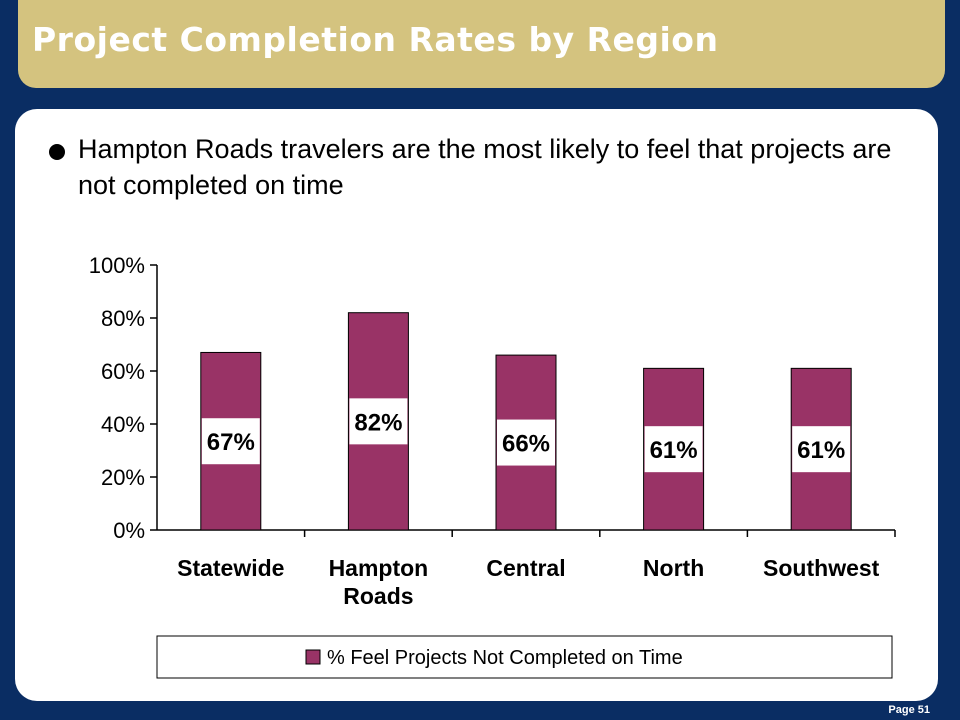  Describe the element at coordinates (313, 657) in the screenshot. I see `legend-swatch` at that location.